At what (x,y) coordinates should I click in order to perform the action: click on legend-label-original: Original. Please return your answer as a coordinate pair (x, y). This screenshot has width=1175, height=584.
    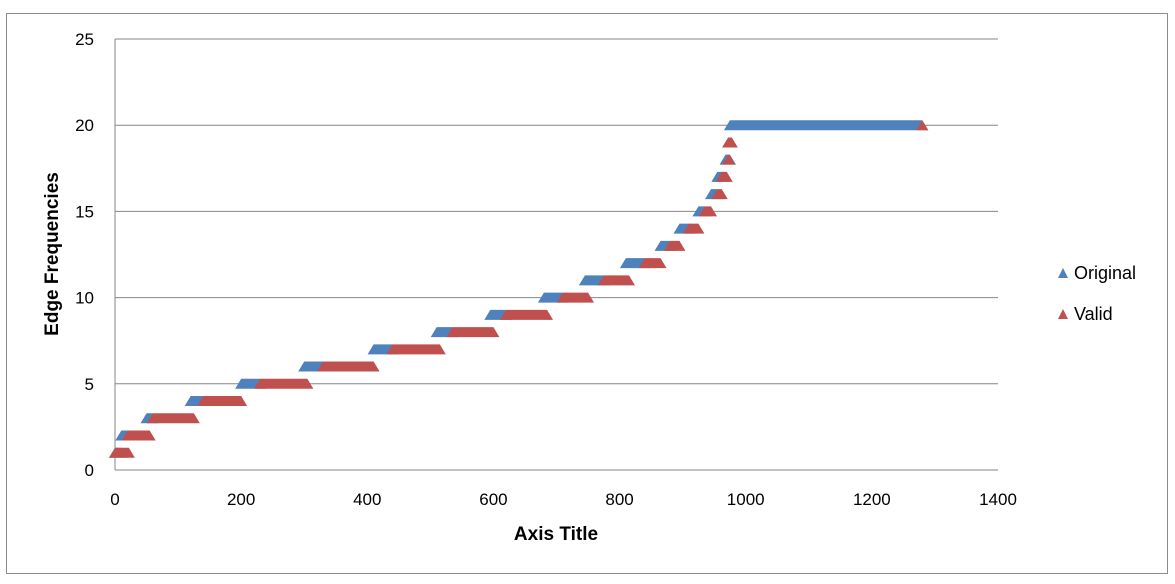
    Looking at the image, I should click on (1105, 273).